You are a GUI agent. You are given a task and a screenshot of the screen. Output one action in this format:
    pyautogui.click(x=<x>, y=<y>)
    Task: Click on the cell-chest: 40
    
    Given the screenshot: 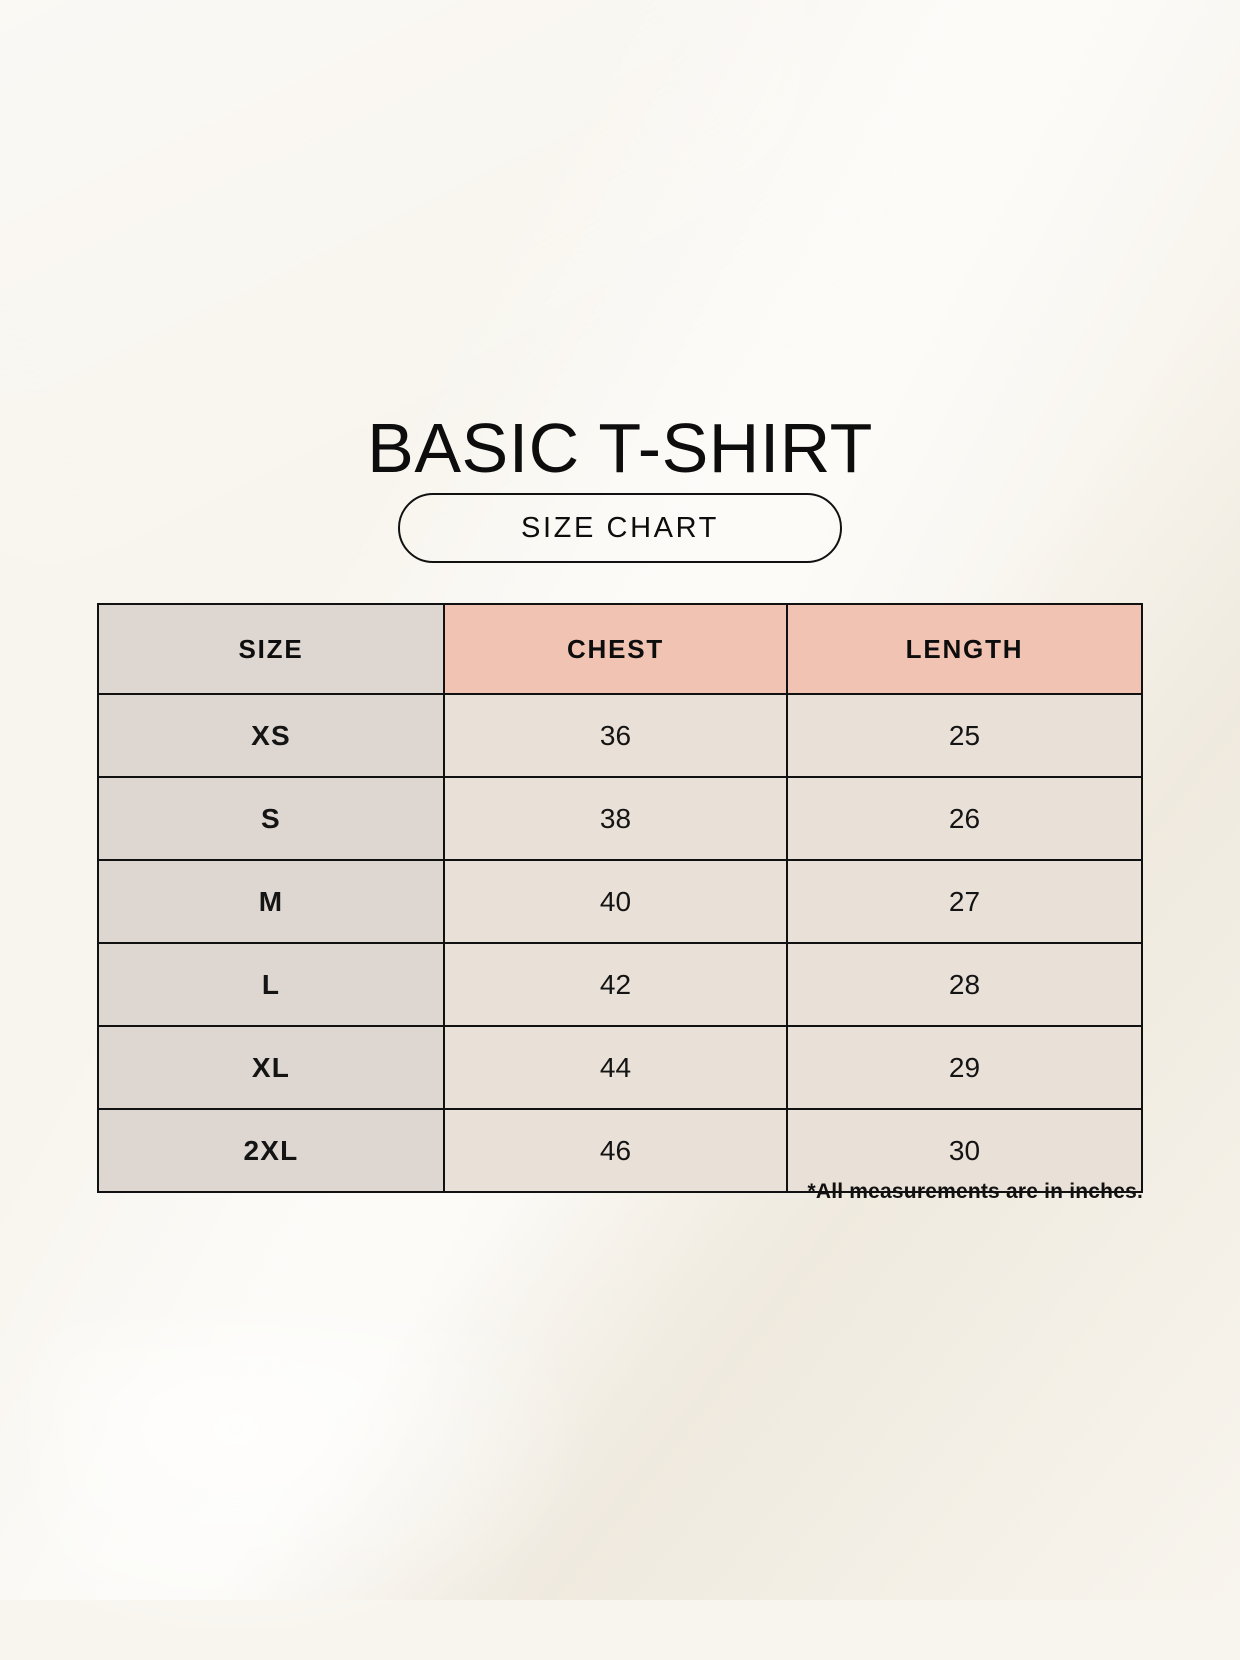 What is the action you would take?
    pyautogui.click(x=615, y=901)
    